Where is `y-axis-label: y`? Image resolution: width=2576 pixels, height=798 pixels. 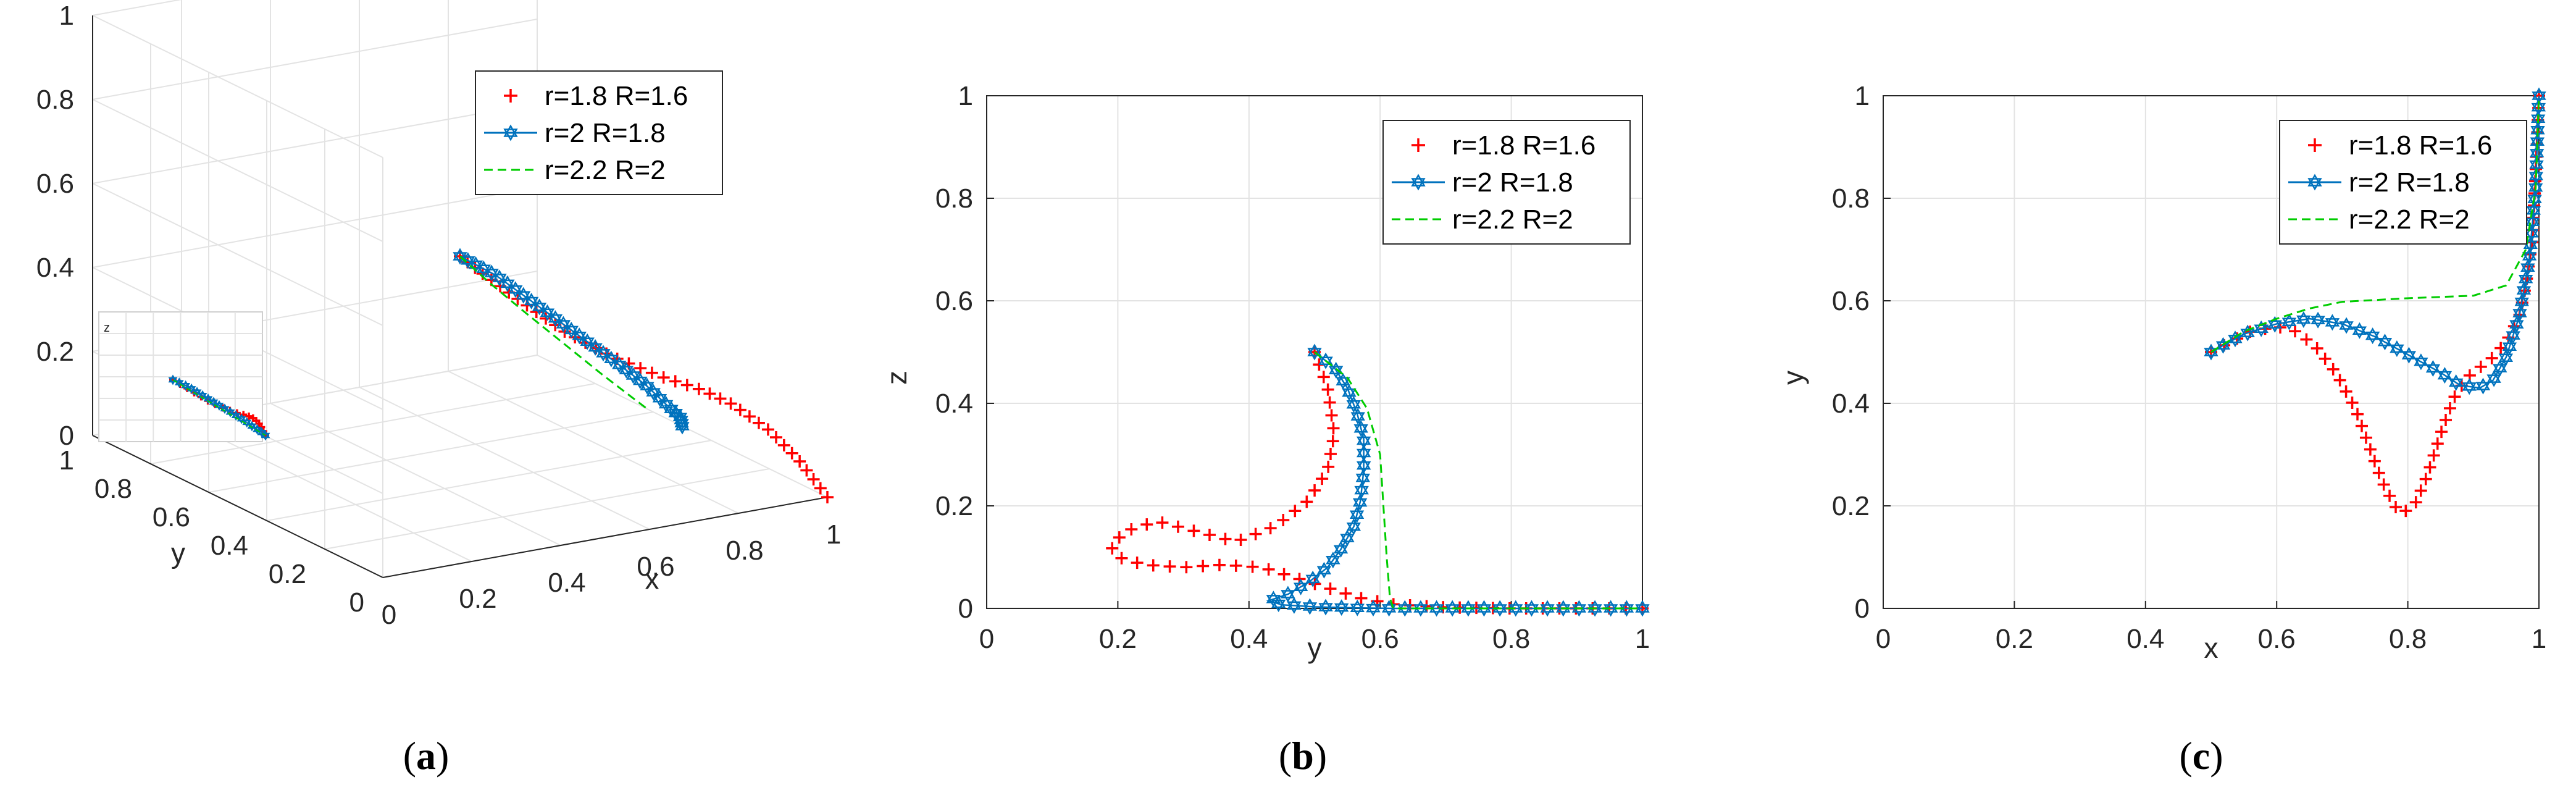
y-axis-label: y is located at coordinates (178, 553).